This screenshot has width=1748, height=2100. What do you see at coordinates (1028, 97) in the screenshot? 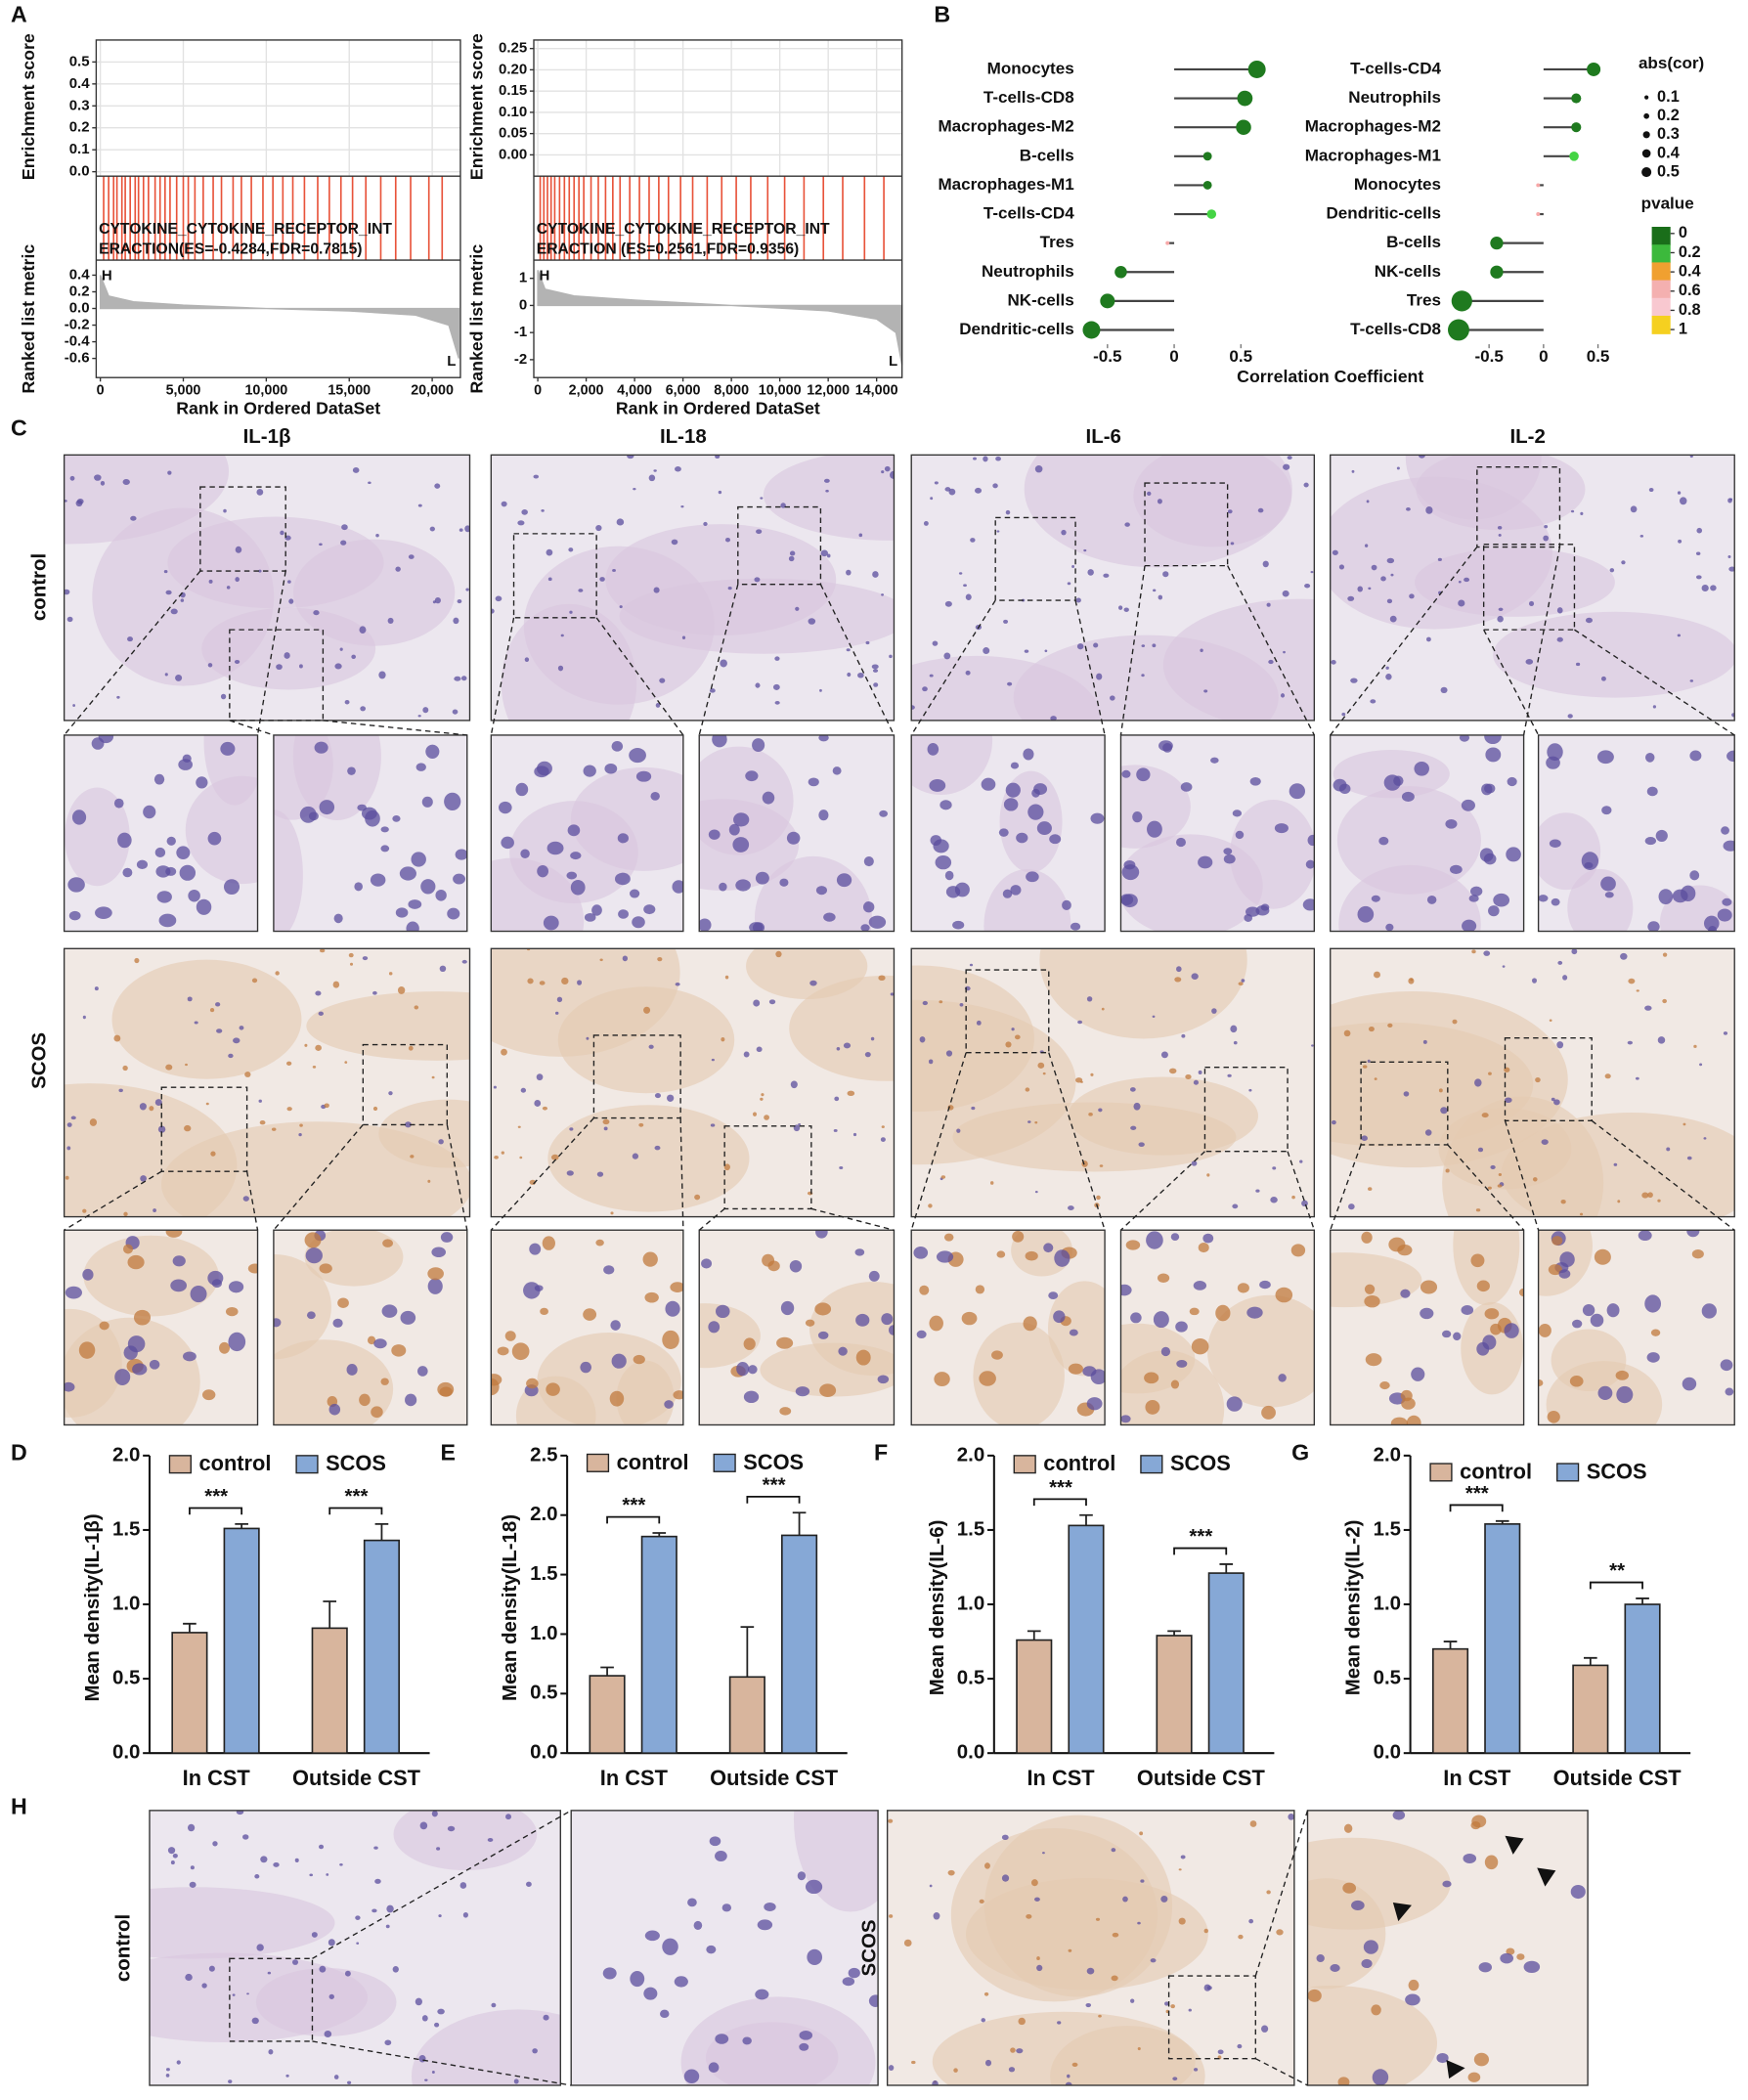
I see `category-label: T-cells-CD8` at bounding box center [1028, 97].